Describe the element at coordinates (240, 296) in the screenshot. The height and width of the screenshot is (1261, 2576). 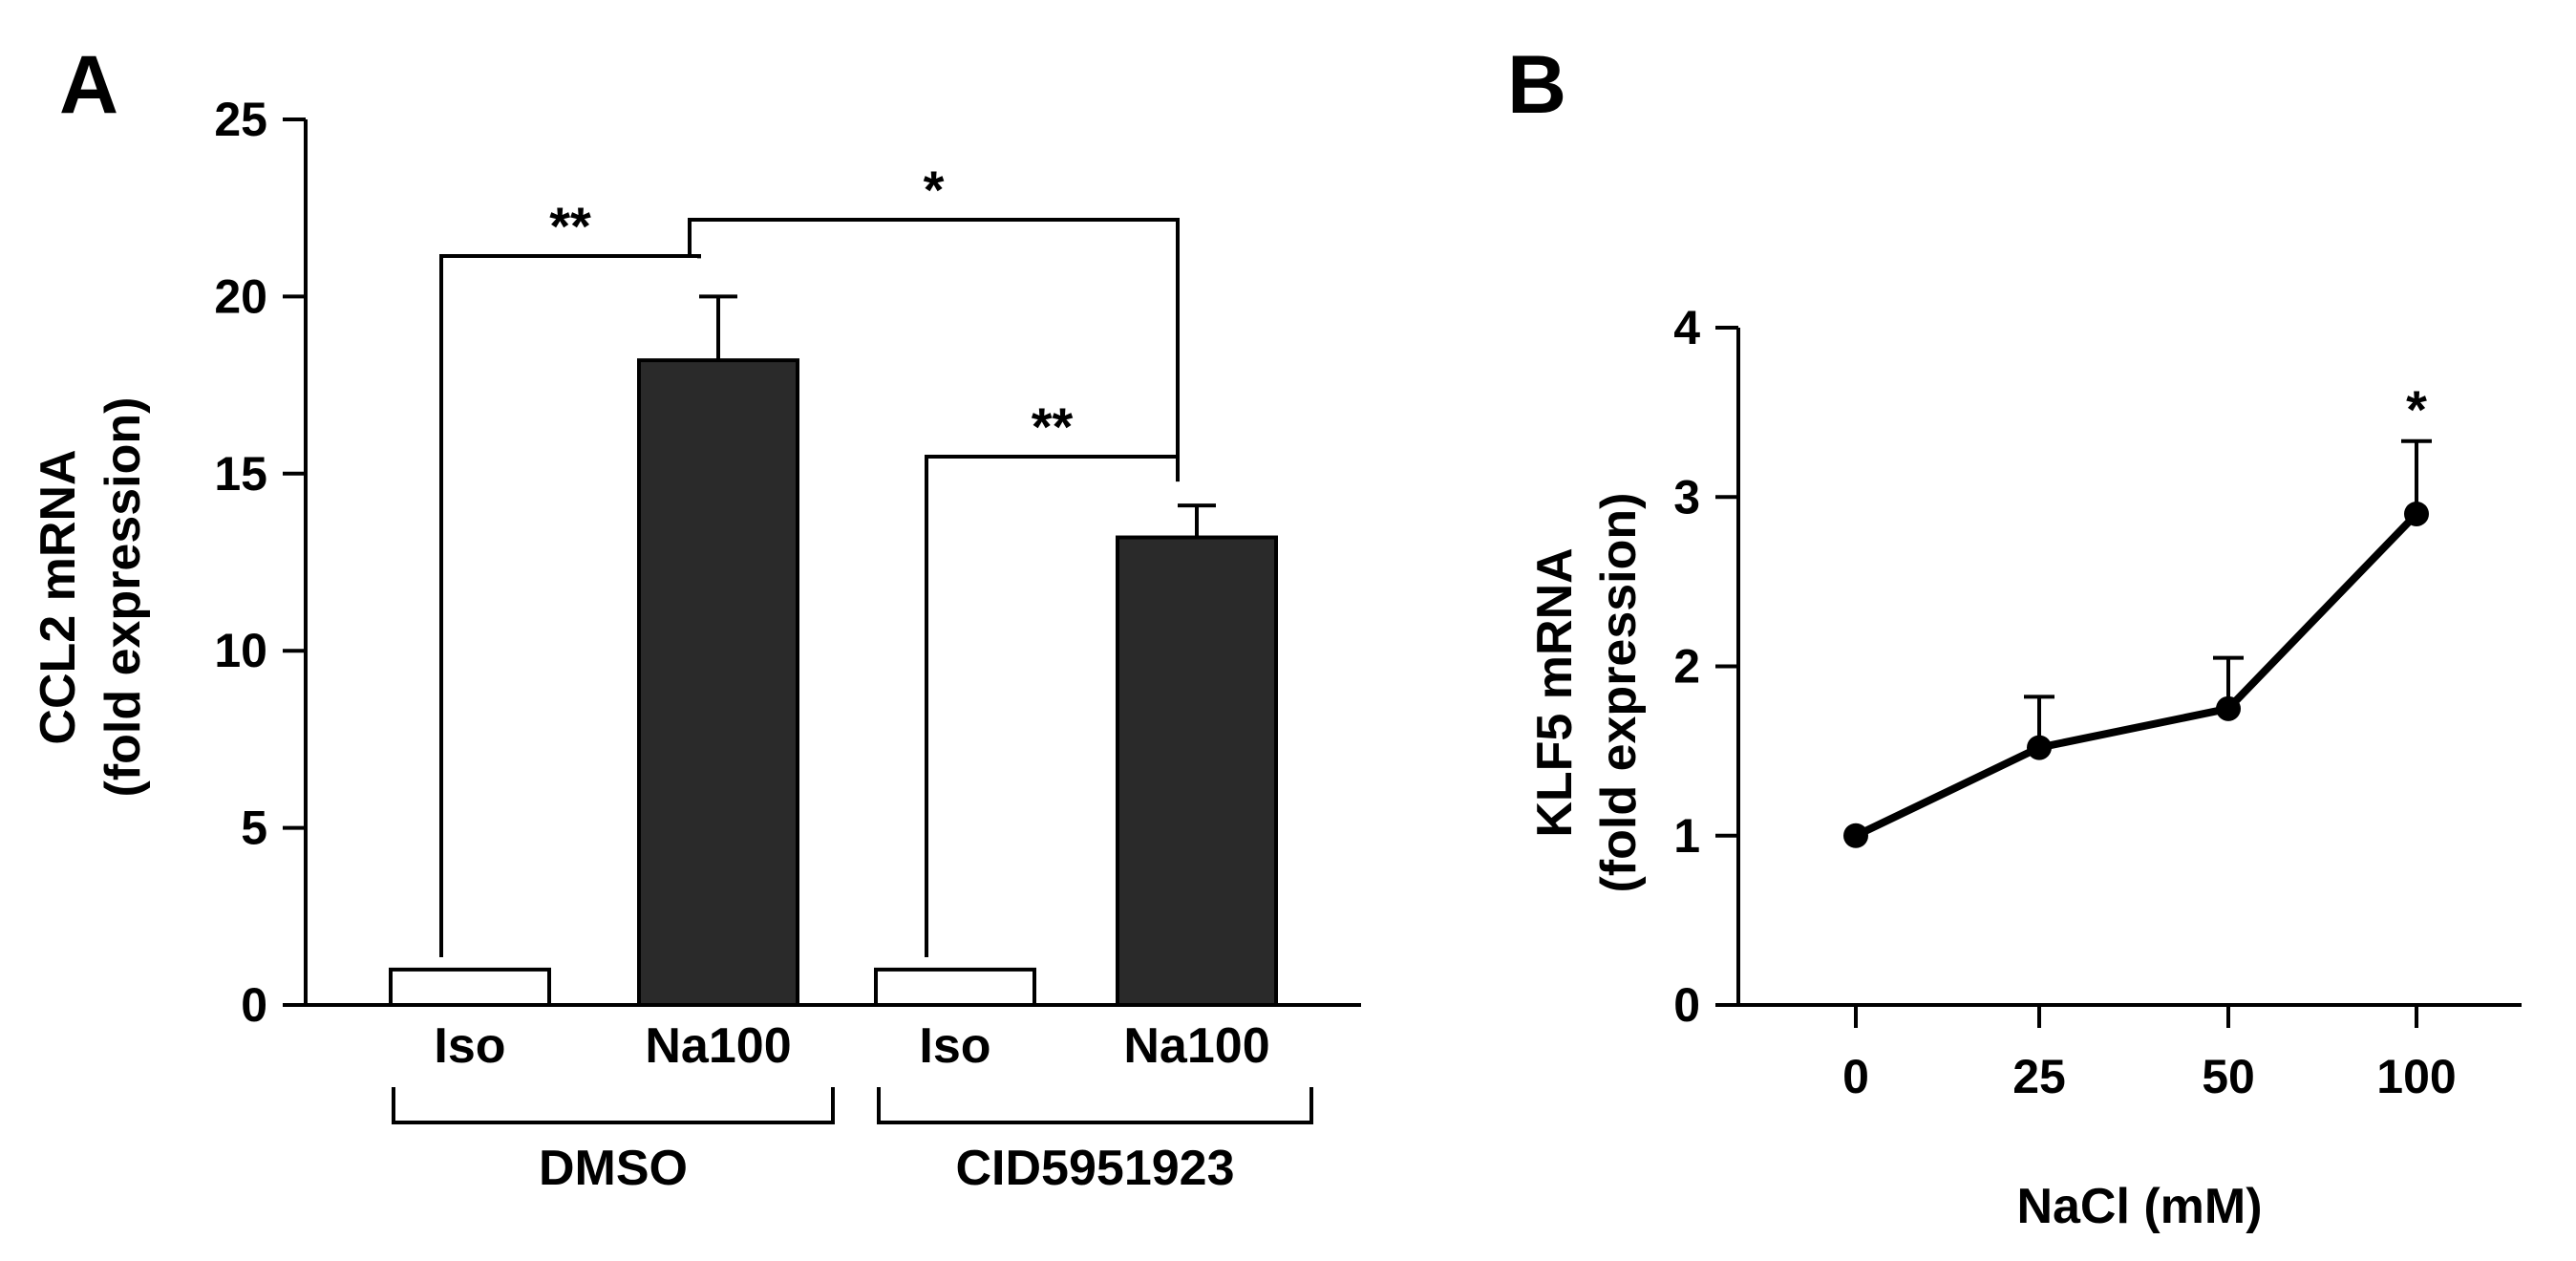
I see `panel-a-y-tick-label: 20` at that location.